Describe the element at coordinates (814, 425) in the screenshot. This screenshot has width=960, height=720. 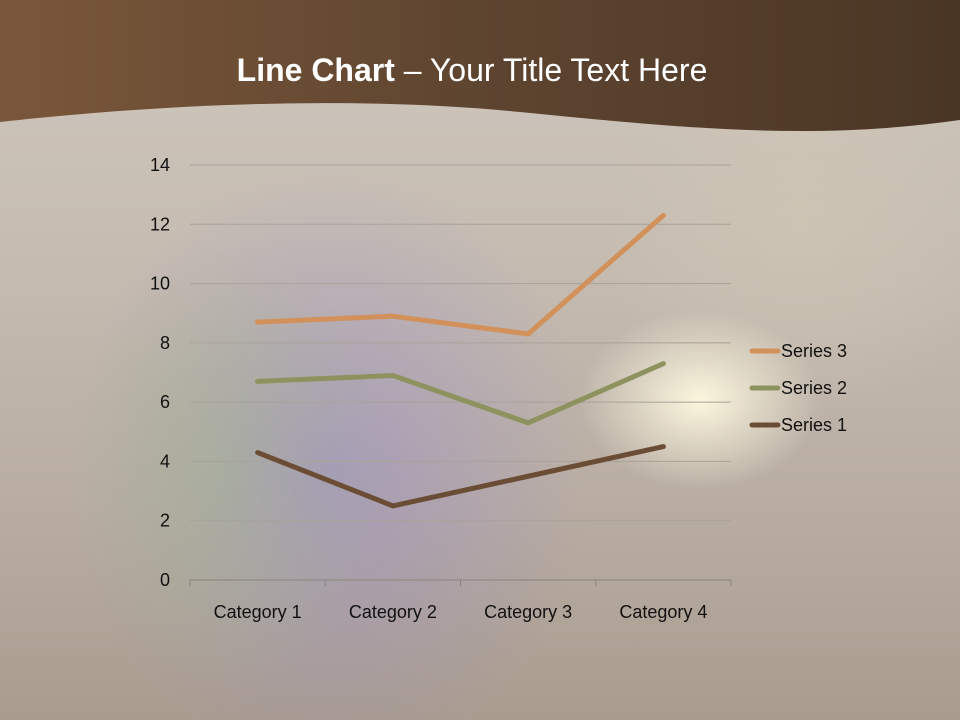
I see `legend-label-1: Series 1` at that location.